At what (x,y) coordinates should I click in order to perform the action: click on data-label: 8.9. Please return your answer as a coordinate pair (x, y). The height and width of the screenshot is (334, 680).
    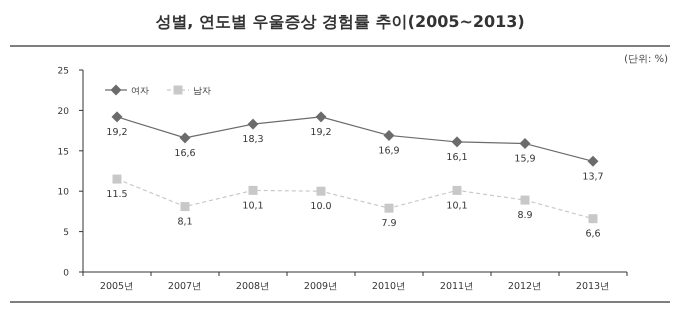
    Looking at the image, I should click on (525, 216).